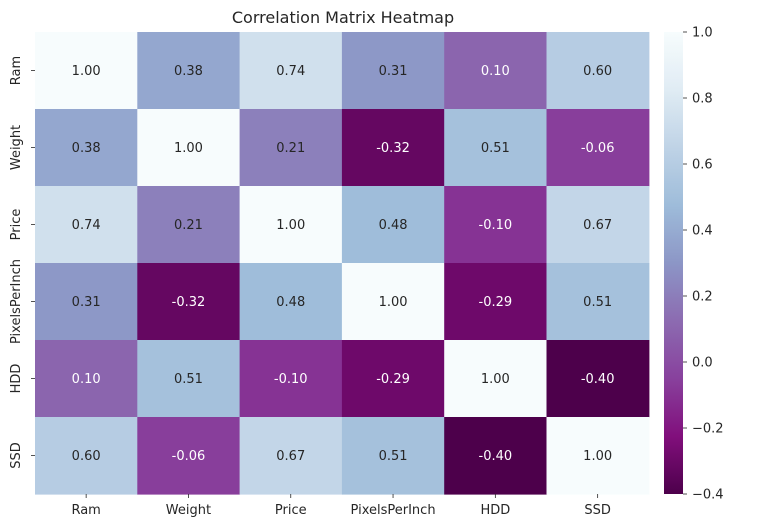  What do you see at coordinates (188, 510) in the screenshot?
I see `x-tick-label: Weight` at bounding box center [188, 510].